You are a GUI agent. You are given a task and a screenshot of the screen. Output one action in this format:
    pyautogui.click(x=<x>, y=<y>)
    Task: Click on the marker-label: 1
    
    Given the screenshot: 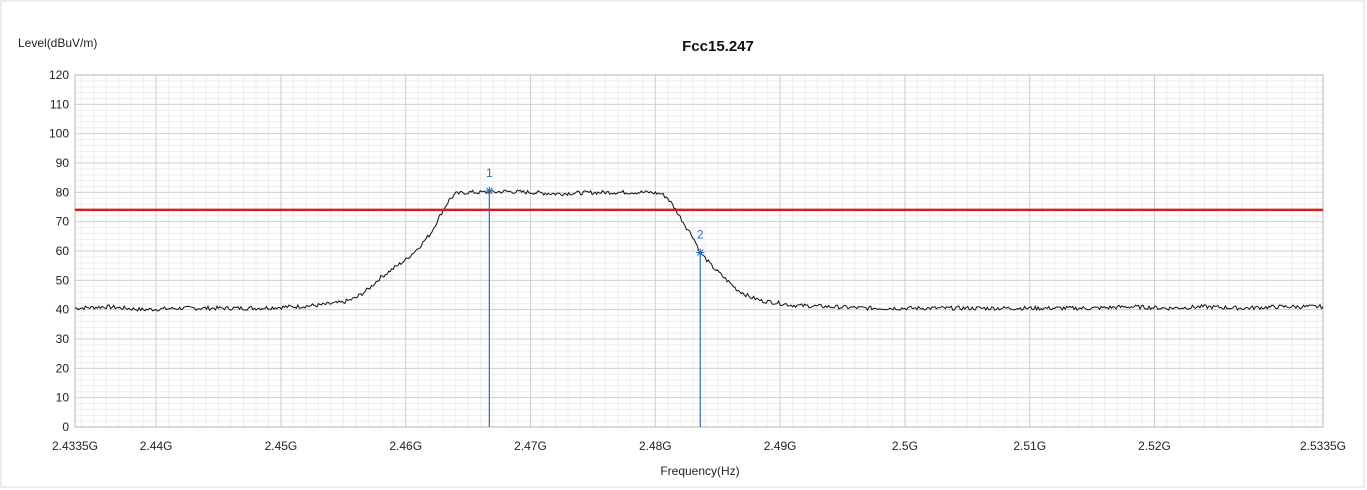 What is the action you would take?
    pyautogui.click(x=489, y=173)
    